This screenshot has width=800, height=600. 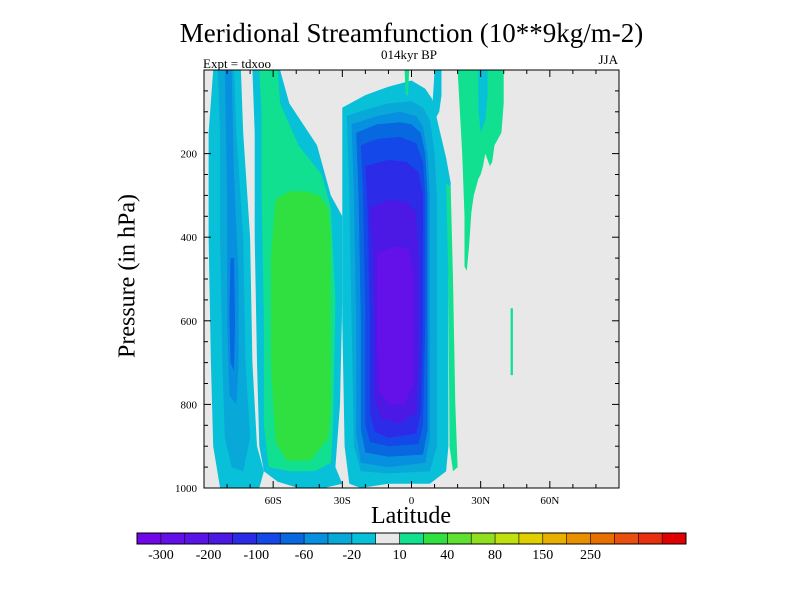 I want to click on northern-green-sliver, so click(x=511, y=342).